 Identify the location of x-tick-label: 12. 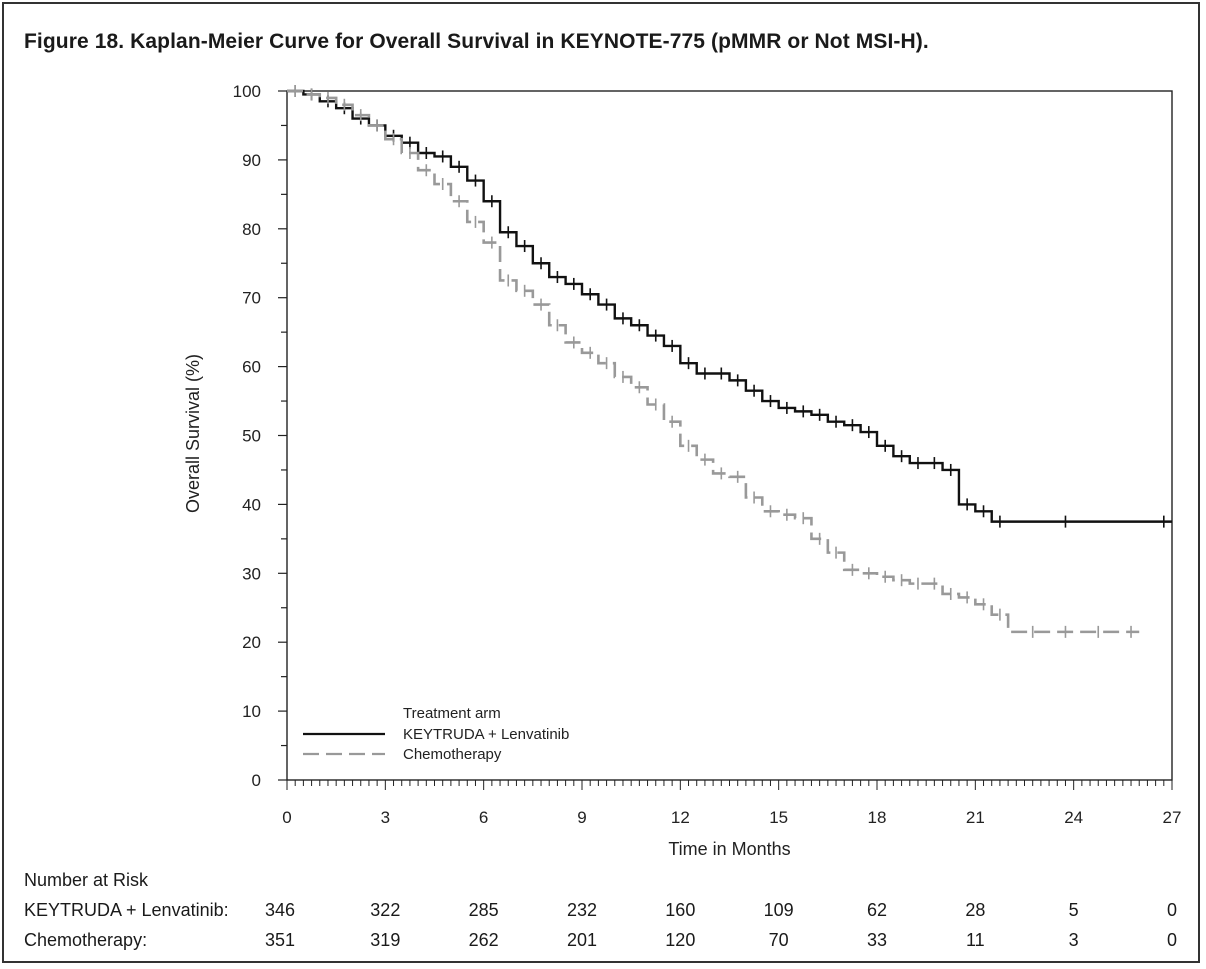
(680, 817).